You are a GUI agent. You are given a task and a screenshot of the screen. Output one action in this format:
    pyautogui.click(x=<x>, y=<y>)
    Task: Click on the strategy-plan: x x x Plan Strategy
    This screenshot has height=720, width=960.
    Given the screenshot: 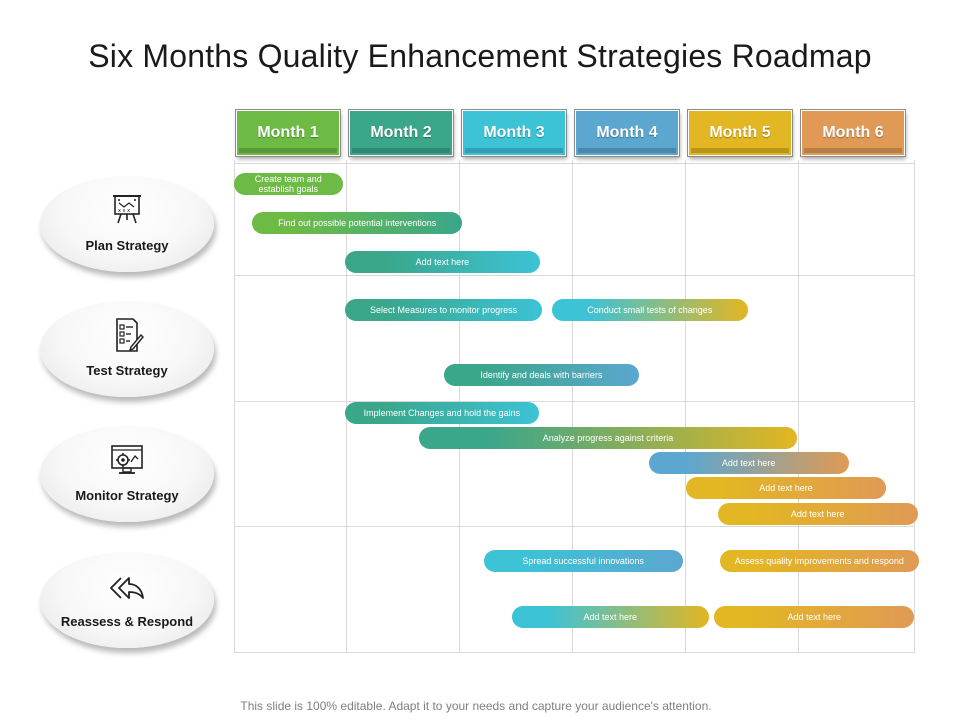 What is the action you would take?
    pyautogui.click(x=127, y=224)
    